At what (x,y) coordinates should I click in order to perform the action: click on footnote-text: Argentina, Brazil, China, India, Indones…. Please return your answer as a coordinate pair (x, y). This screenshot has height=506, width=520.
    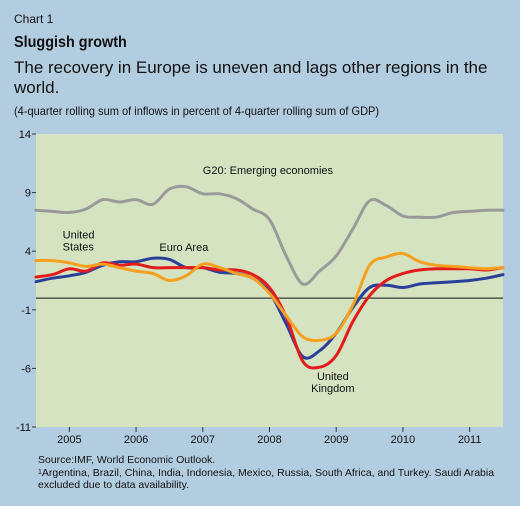
    Looking at the image, I should click on (266, 479).